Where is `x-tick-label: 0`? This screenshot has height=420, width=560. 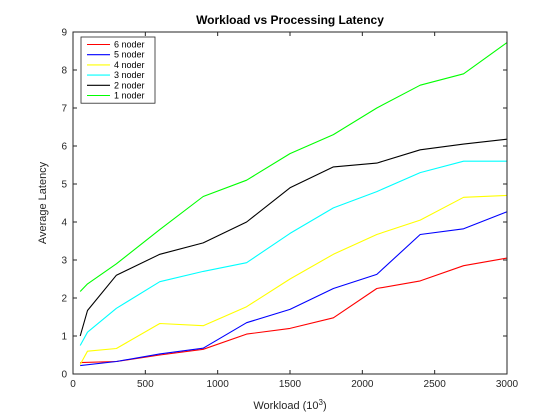
x-tick-label: 0 is located at coordinates (73, 384).